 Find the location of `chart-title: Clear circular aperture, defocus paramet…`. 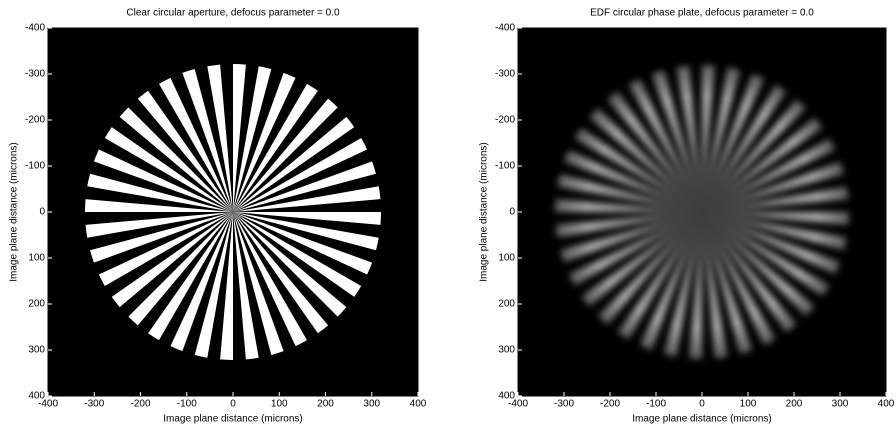

chart-title: Clear circular aperture, defocus paramet… is located at coordinates (233, 13).